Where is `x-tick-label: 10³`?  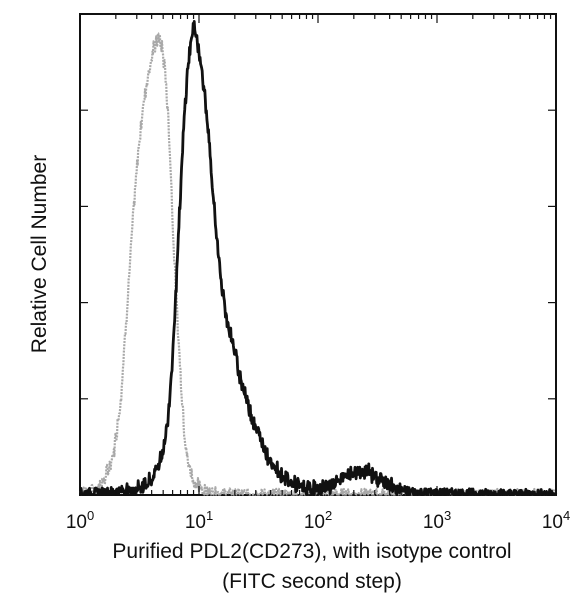
x-tick-label: 10³ is located at coordinates (437, 520).